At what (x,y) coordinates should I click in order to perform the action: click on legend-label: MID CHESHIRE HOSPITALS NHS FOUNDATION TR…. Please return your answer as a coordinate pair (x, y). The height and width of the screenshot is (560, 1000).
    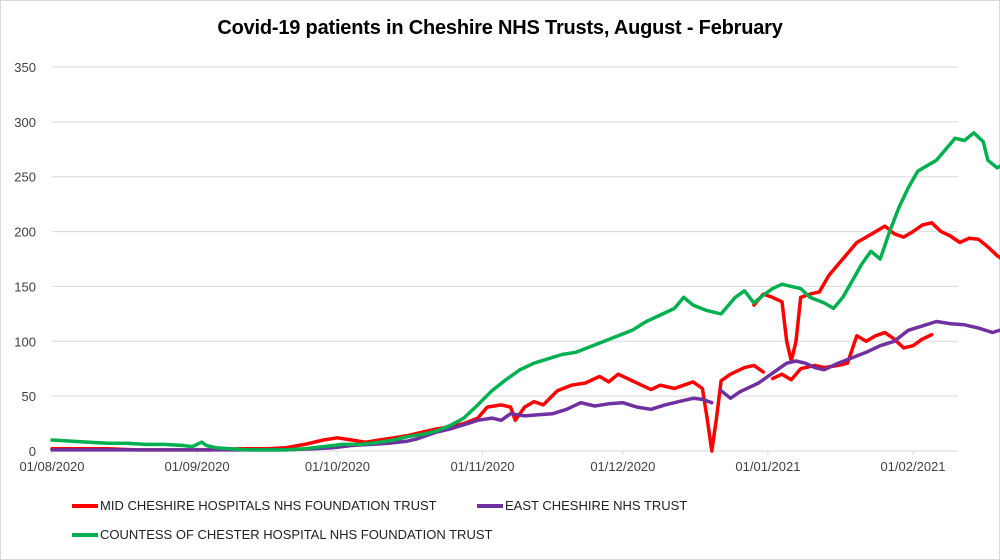
    Looking at the image, I should click on (268, 505).